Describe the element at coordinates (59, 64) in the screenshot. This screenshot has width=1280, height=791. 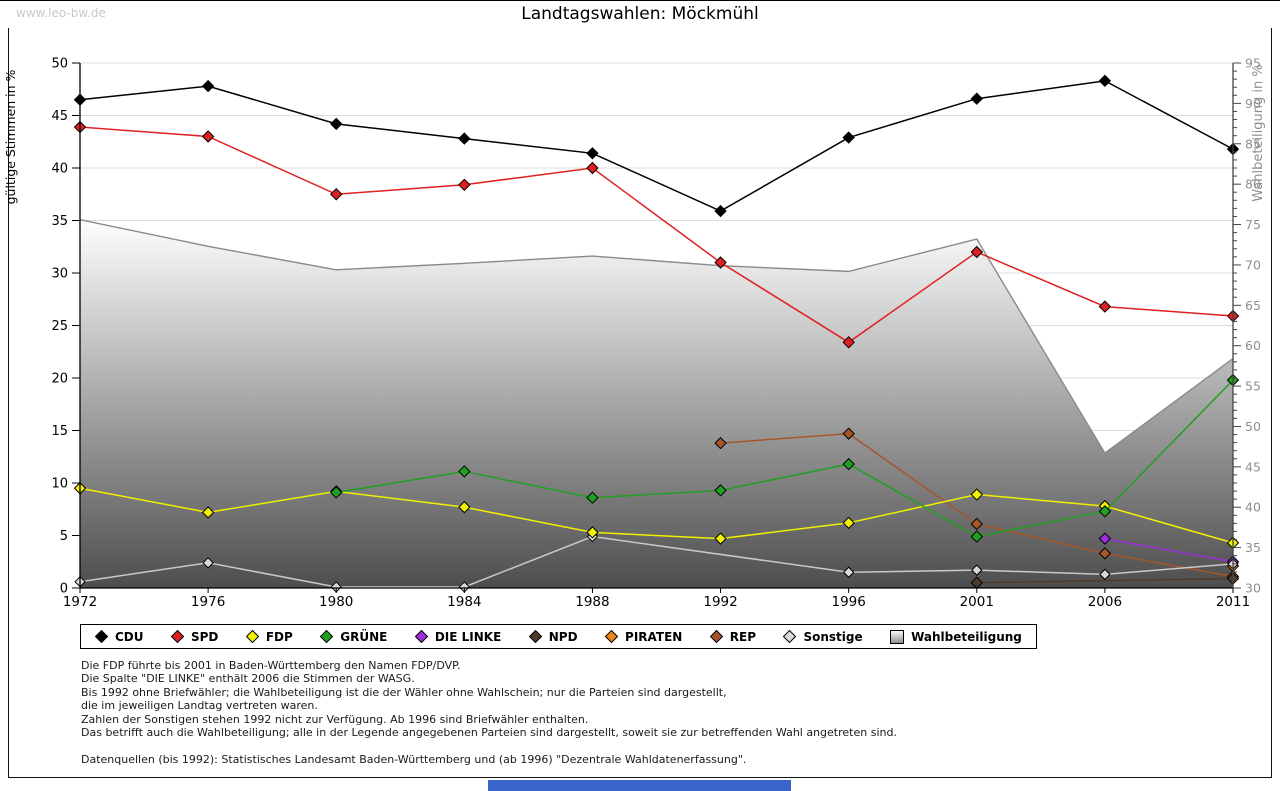
I see `left-tick-label: 50` at that location.